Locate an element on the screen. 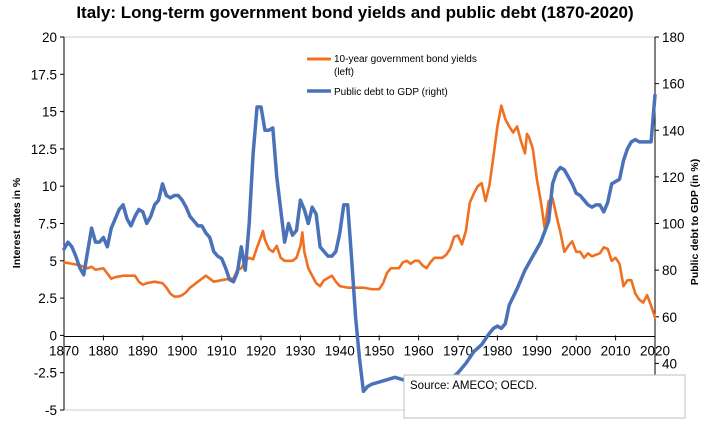  left-y-tick-label: 10 is located at coordinates (49, 186).